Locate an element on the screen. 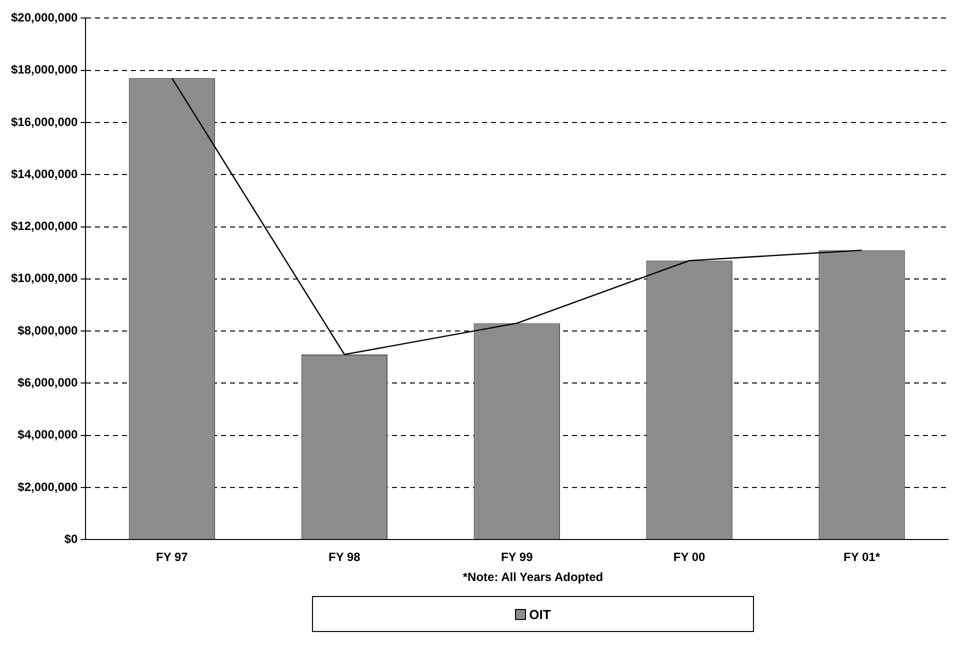  legend-label: OIT is located at coordinates (540, 614).